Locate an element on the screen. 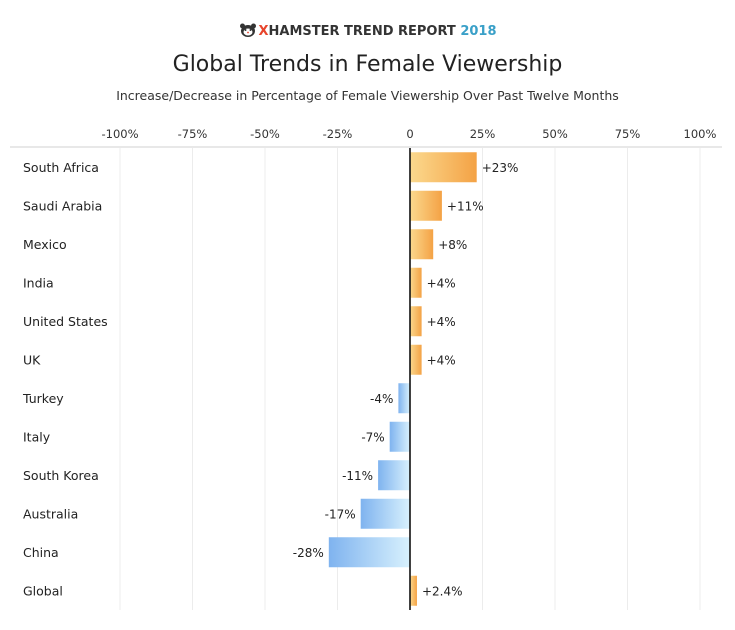  data-label: -17% is located at coordinates (340, 514).